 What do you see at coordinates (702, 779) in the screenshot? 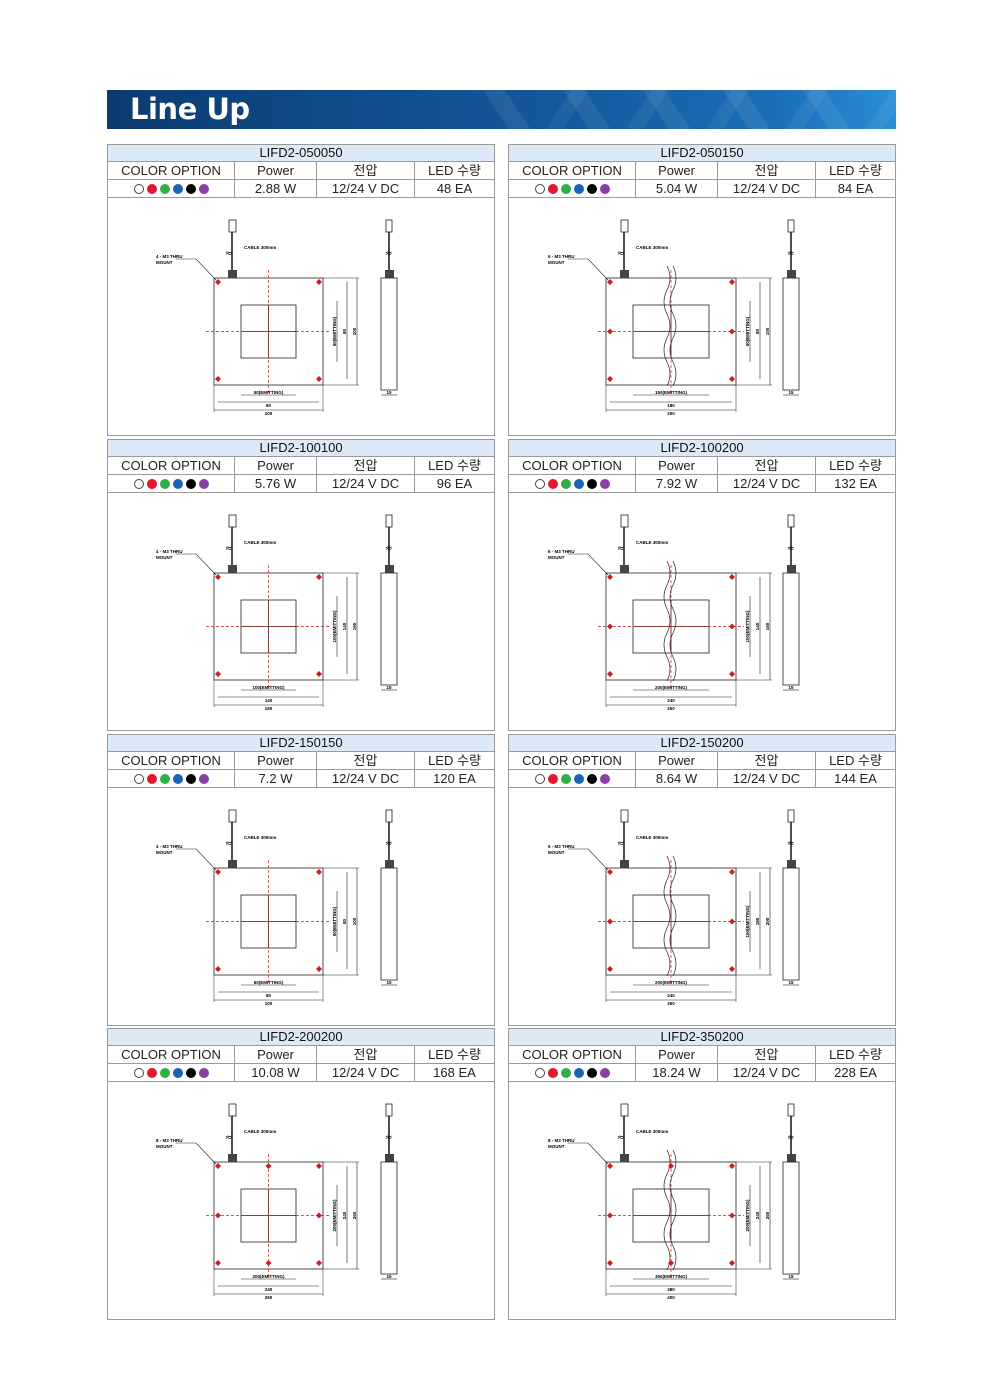
I see `spec-value-row: 8.64 W 12/24 V DC 144 EA` at bounding box center [702, 779].